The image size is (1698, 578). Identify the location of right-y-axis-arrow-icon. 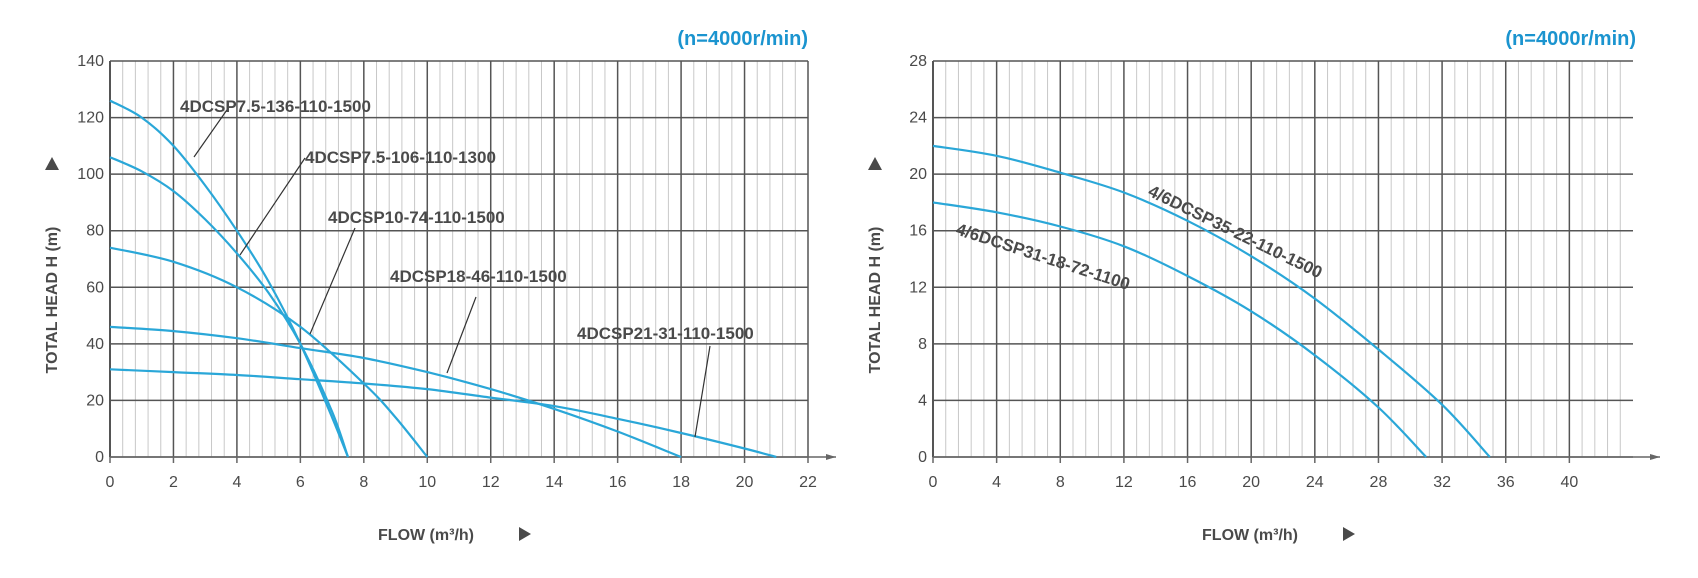
(875, 163).